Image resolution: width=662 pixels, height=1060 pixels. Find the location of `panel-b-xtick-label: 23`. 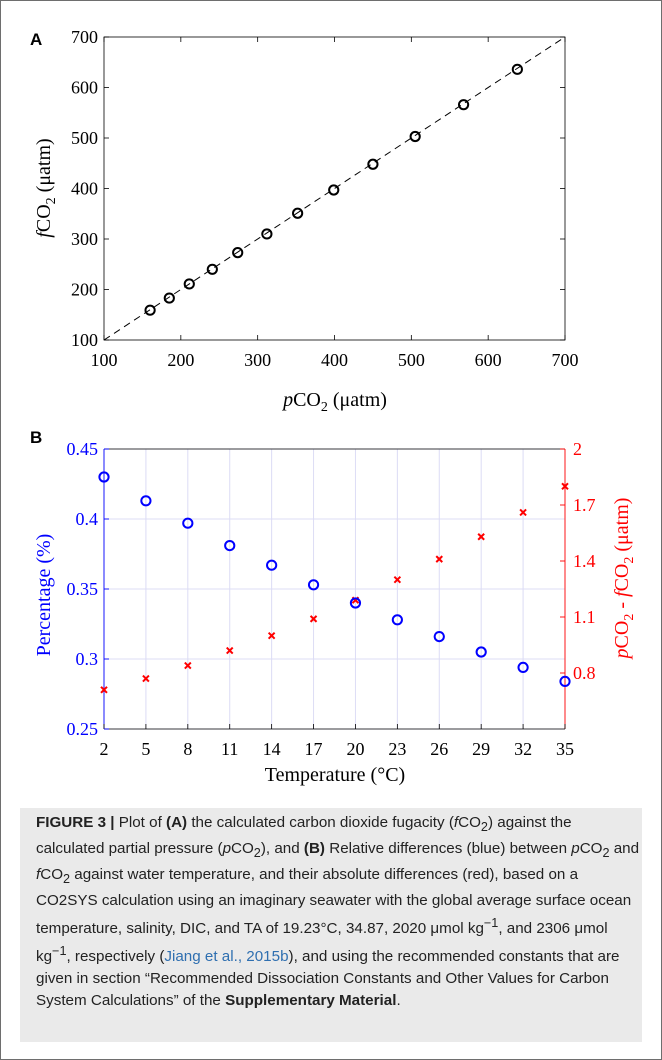

panel-b-xtick-label: 23 is located at coordinates (397, 749).